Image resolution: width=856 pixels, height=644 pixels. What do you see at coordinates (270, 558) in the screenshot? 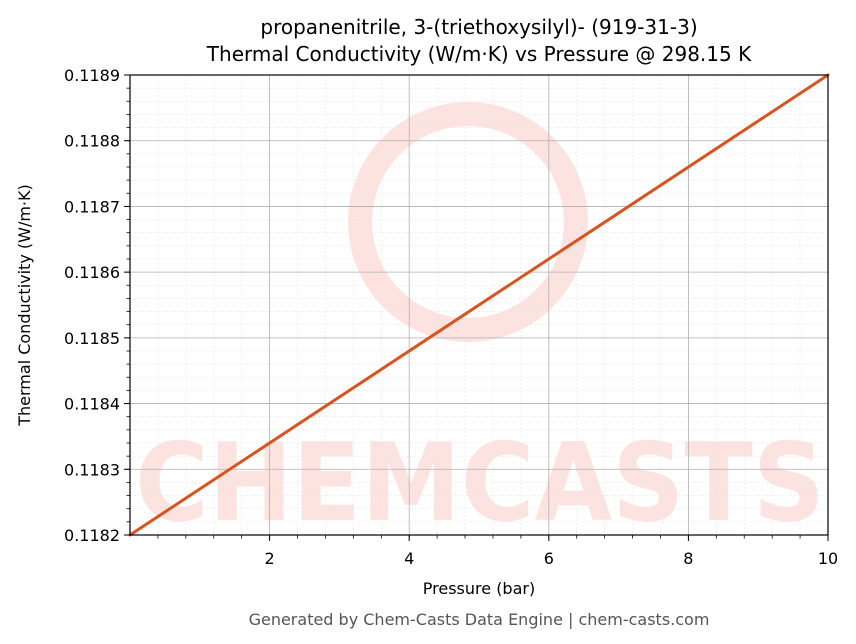
I see `x-tick-label: 2` at bounding box center [270, 558].